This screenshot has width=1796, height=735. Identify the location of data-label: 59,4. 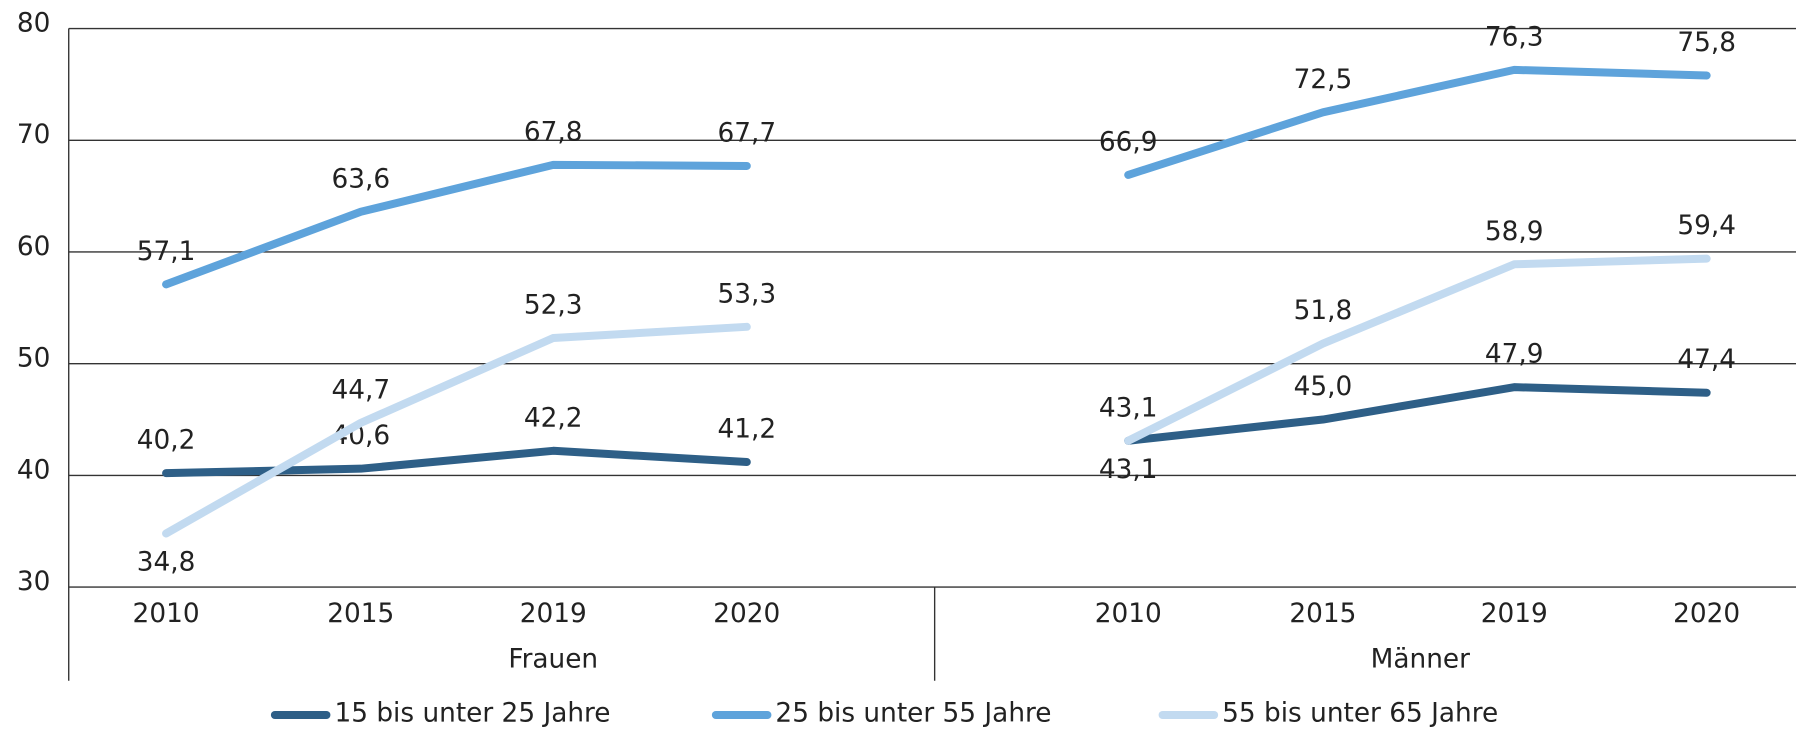
(1706, 226).